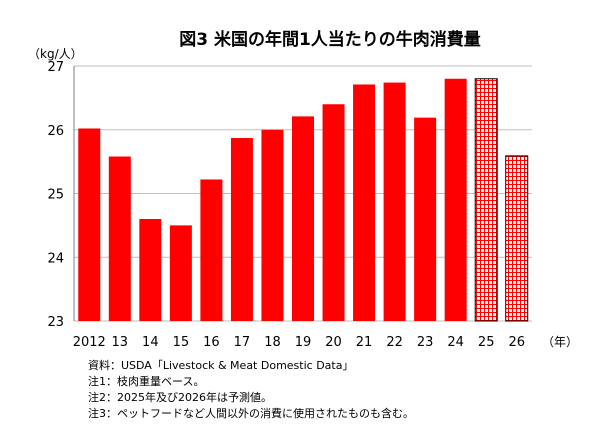  Describe the element at coordinates (560, 342) in the screenshot. I see `x-axis-unit: （年）` at that location.